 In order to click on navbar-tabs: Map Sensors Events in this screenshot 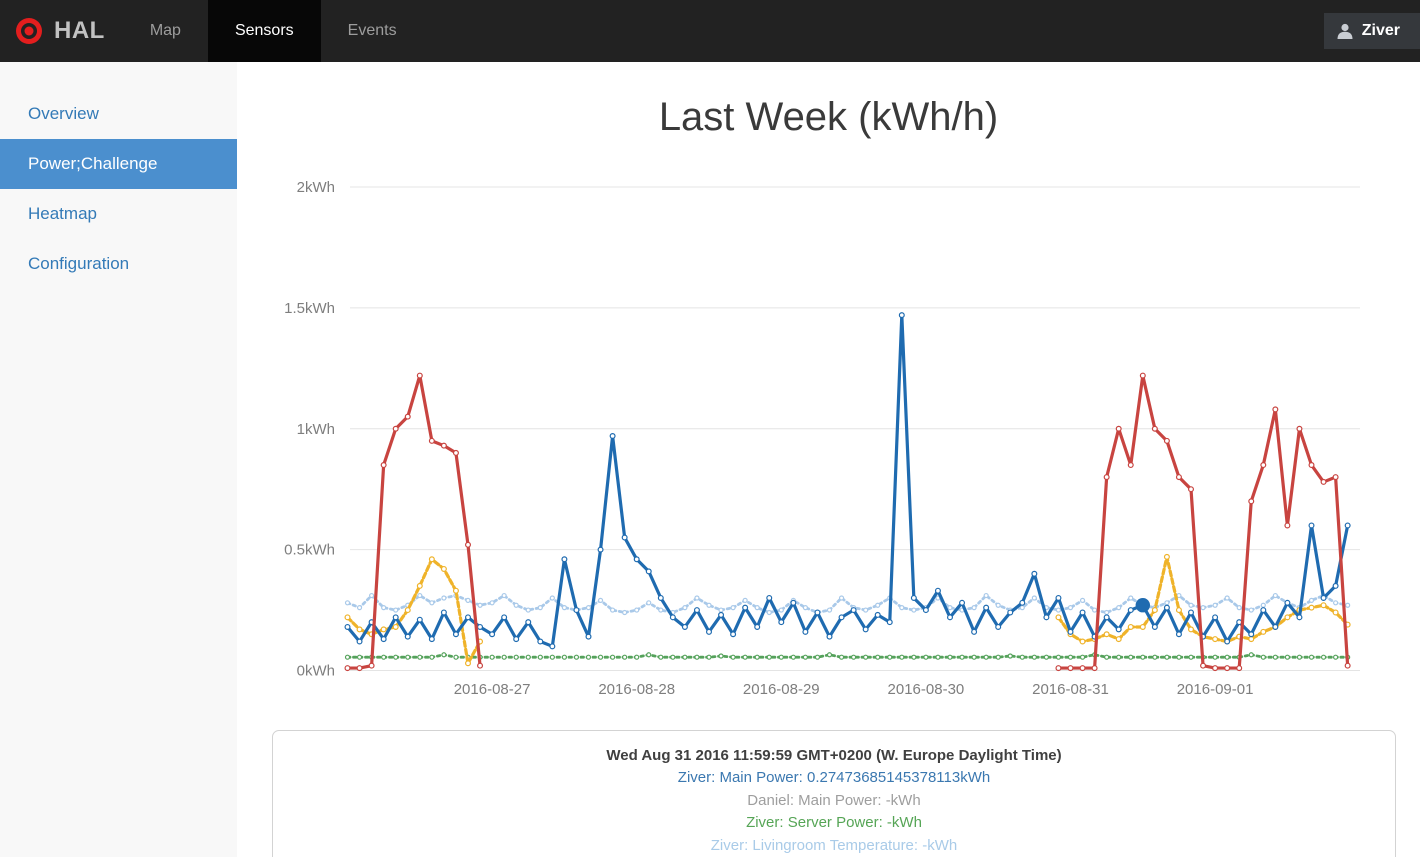, I will do `click(273, 31)`.